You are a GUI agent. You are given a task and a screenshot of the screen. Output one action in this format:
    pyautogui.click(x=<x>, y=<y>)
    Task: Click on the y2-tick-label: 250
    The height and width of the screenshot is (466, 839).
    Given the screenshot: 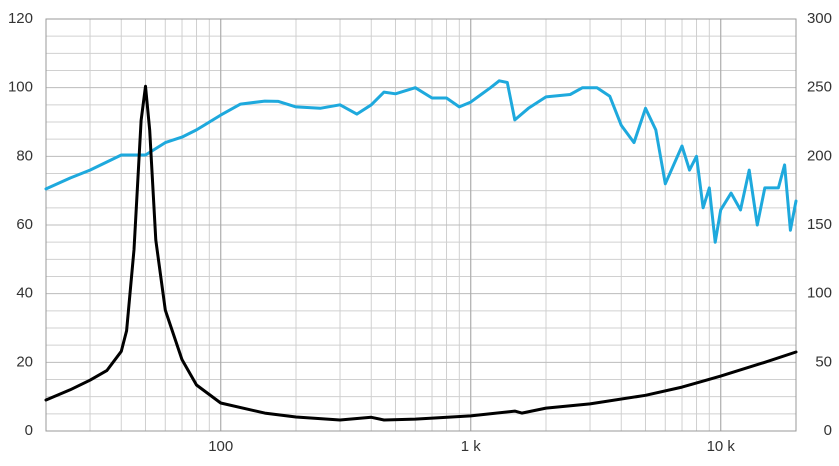 What is the action you would take?
    pyautogui.click(x=819, y=87)
    